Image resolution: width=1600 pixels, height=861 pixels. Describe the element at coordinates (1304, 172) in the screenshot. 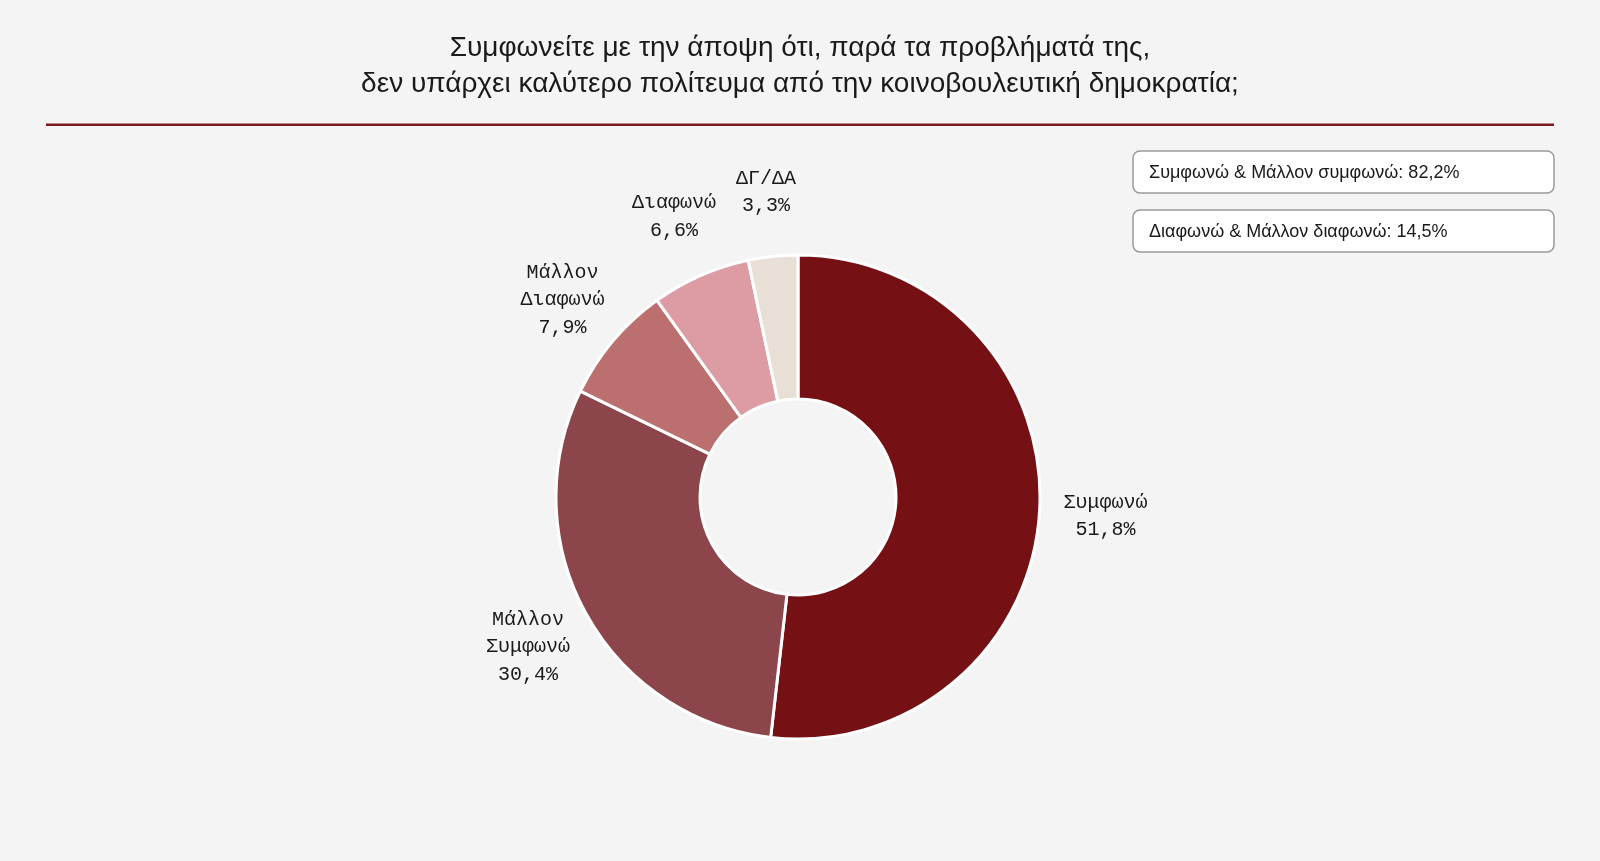

I see `text: Συμφωνώ & Μάλλον συμφωνώ: 82,2%` at that location.